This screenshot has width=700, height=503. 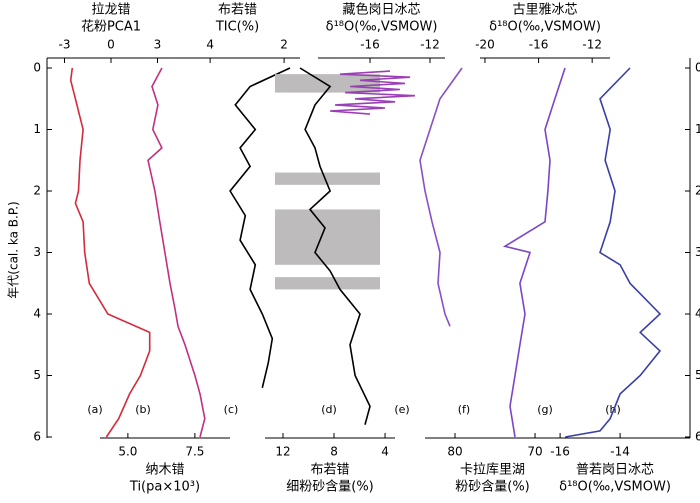 I want to click on y-tick-label: 3, so click(x=37, y=252).